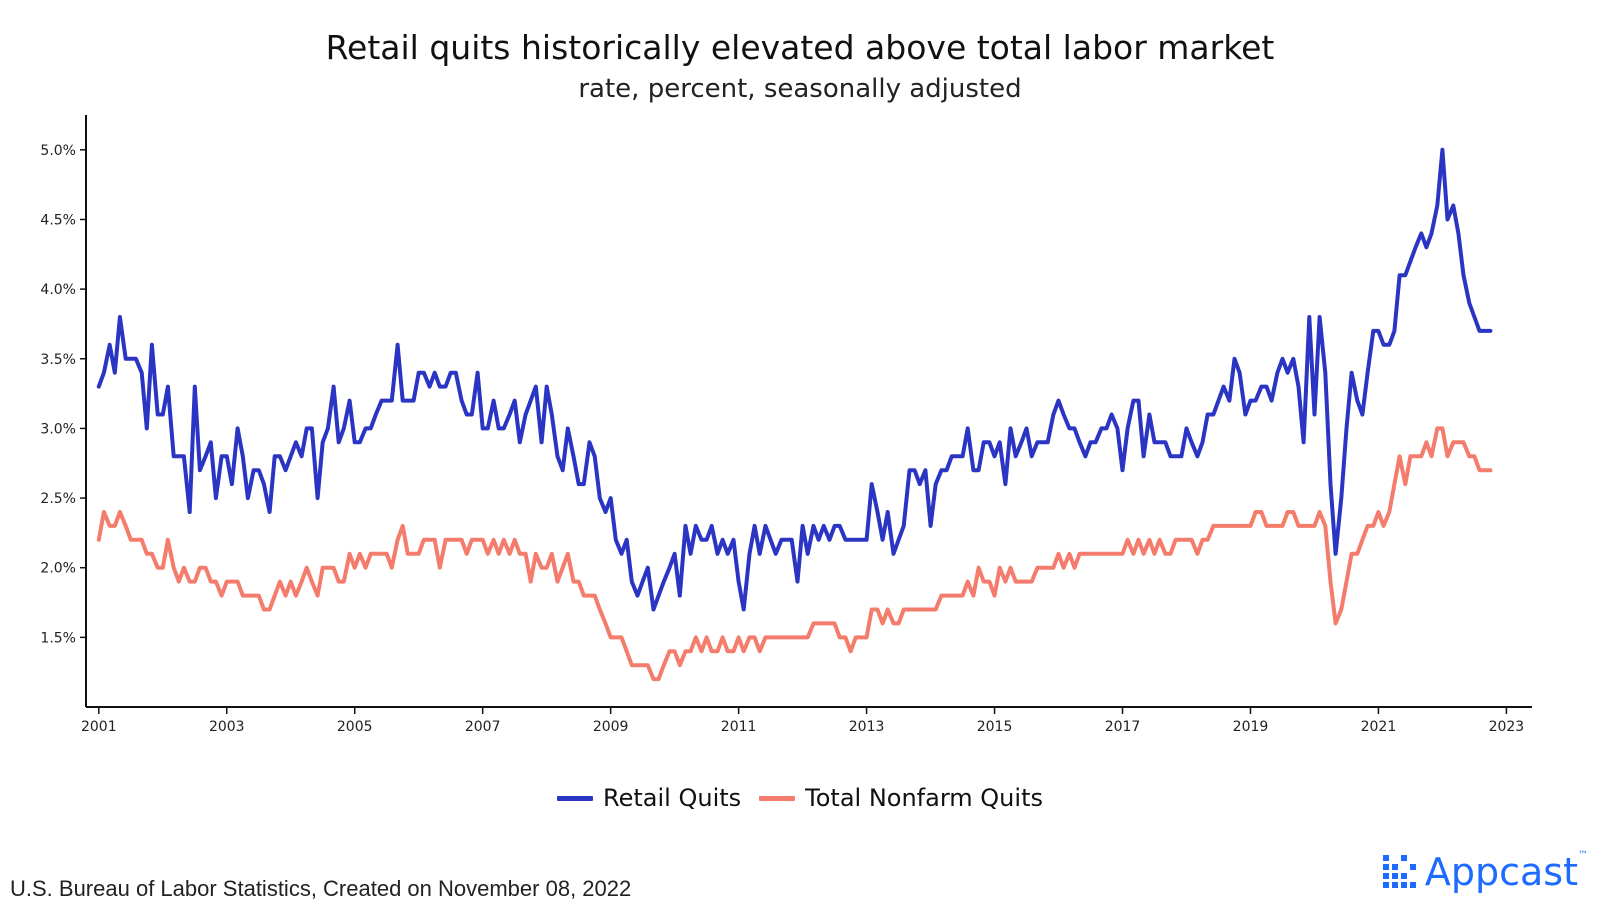  What do you see at coordinates (1399, 871) in the screenshot?
I see `appcast-dots-icon` at bounding box center [1399, 871].